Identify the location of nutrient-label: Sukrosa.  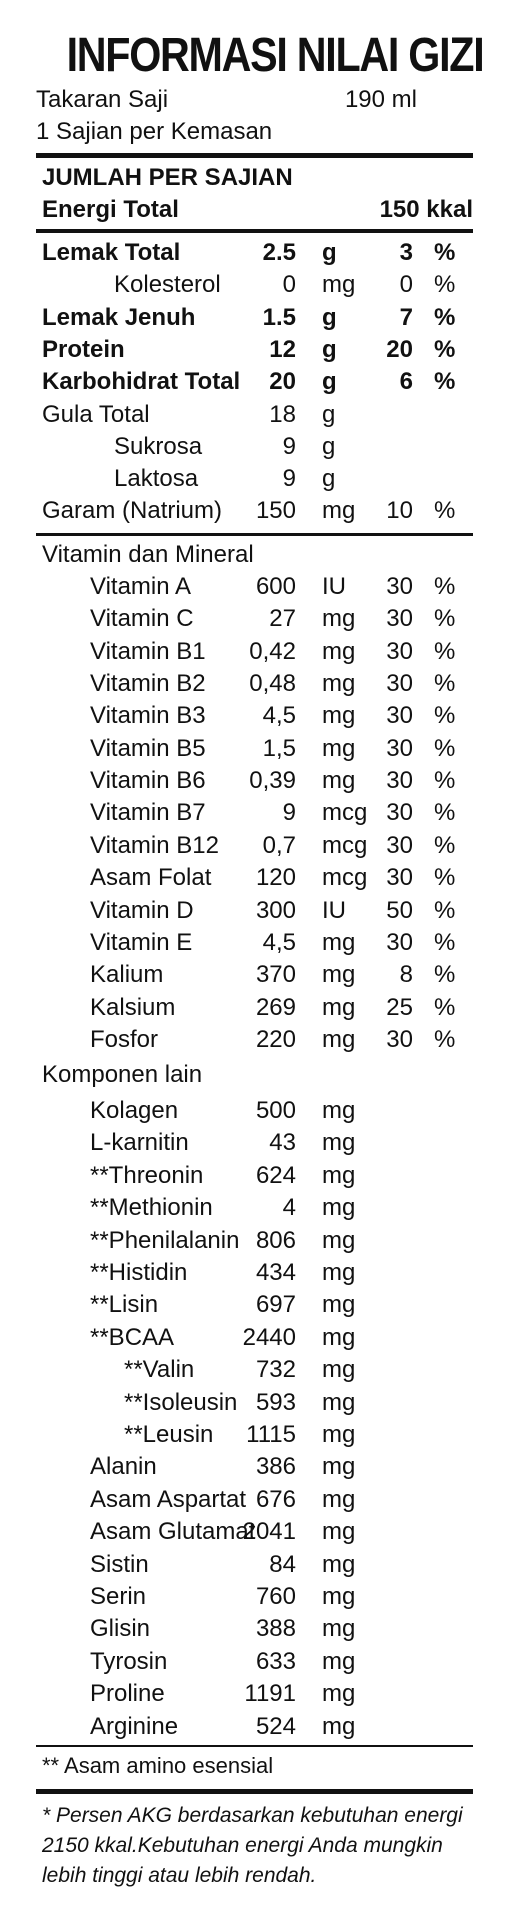
(158, 446).